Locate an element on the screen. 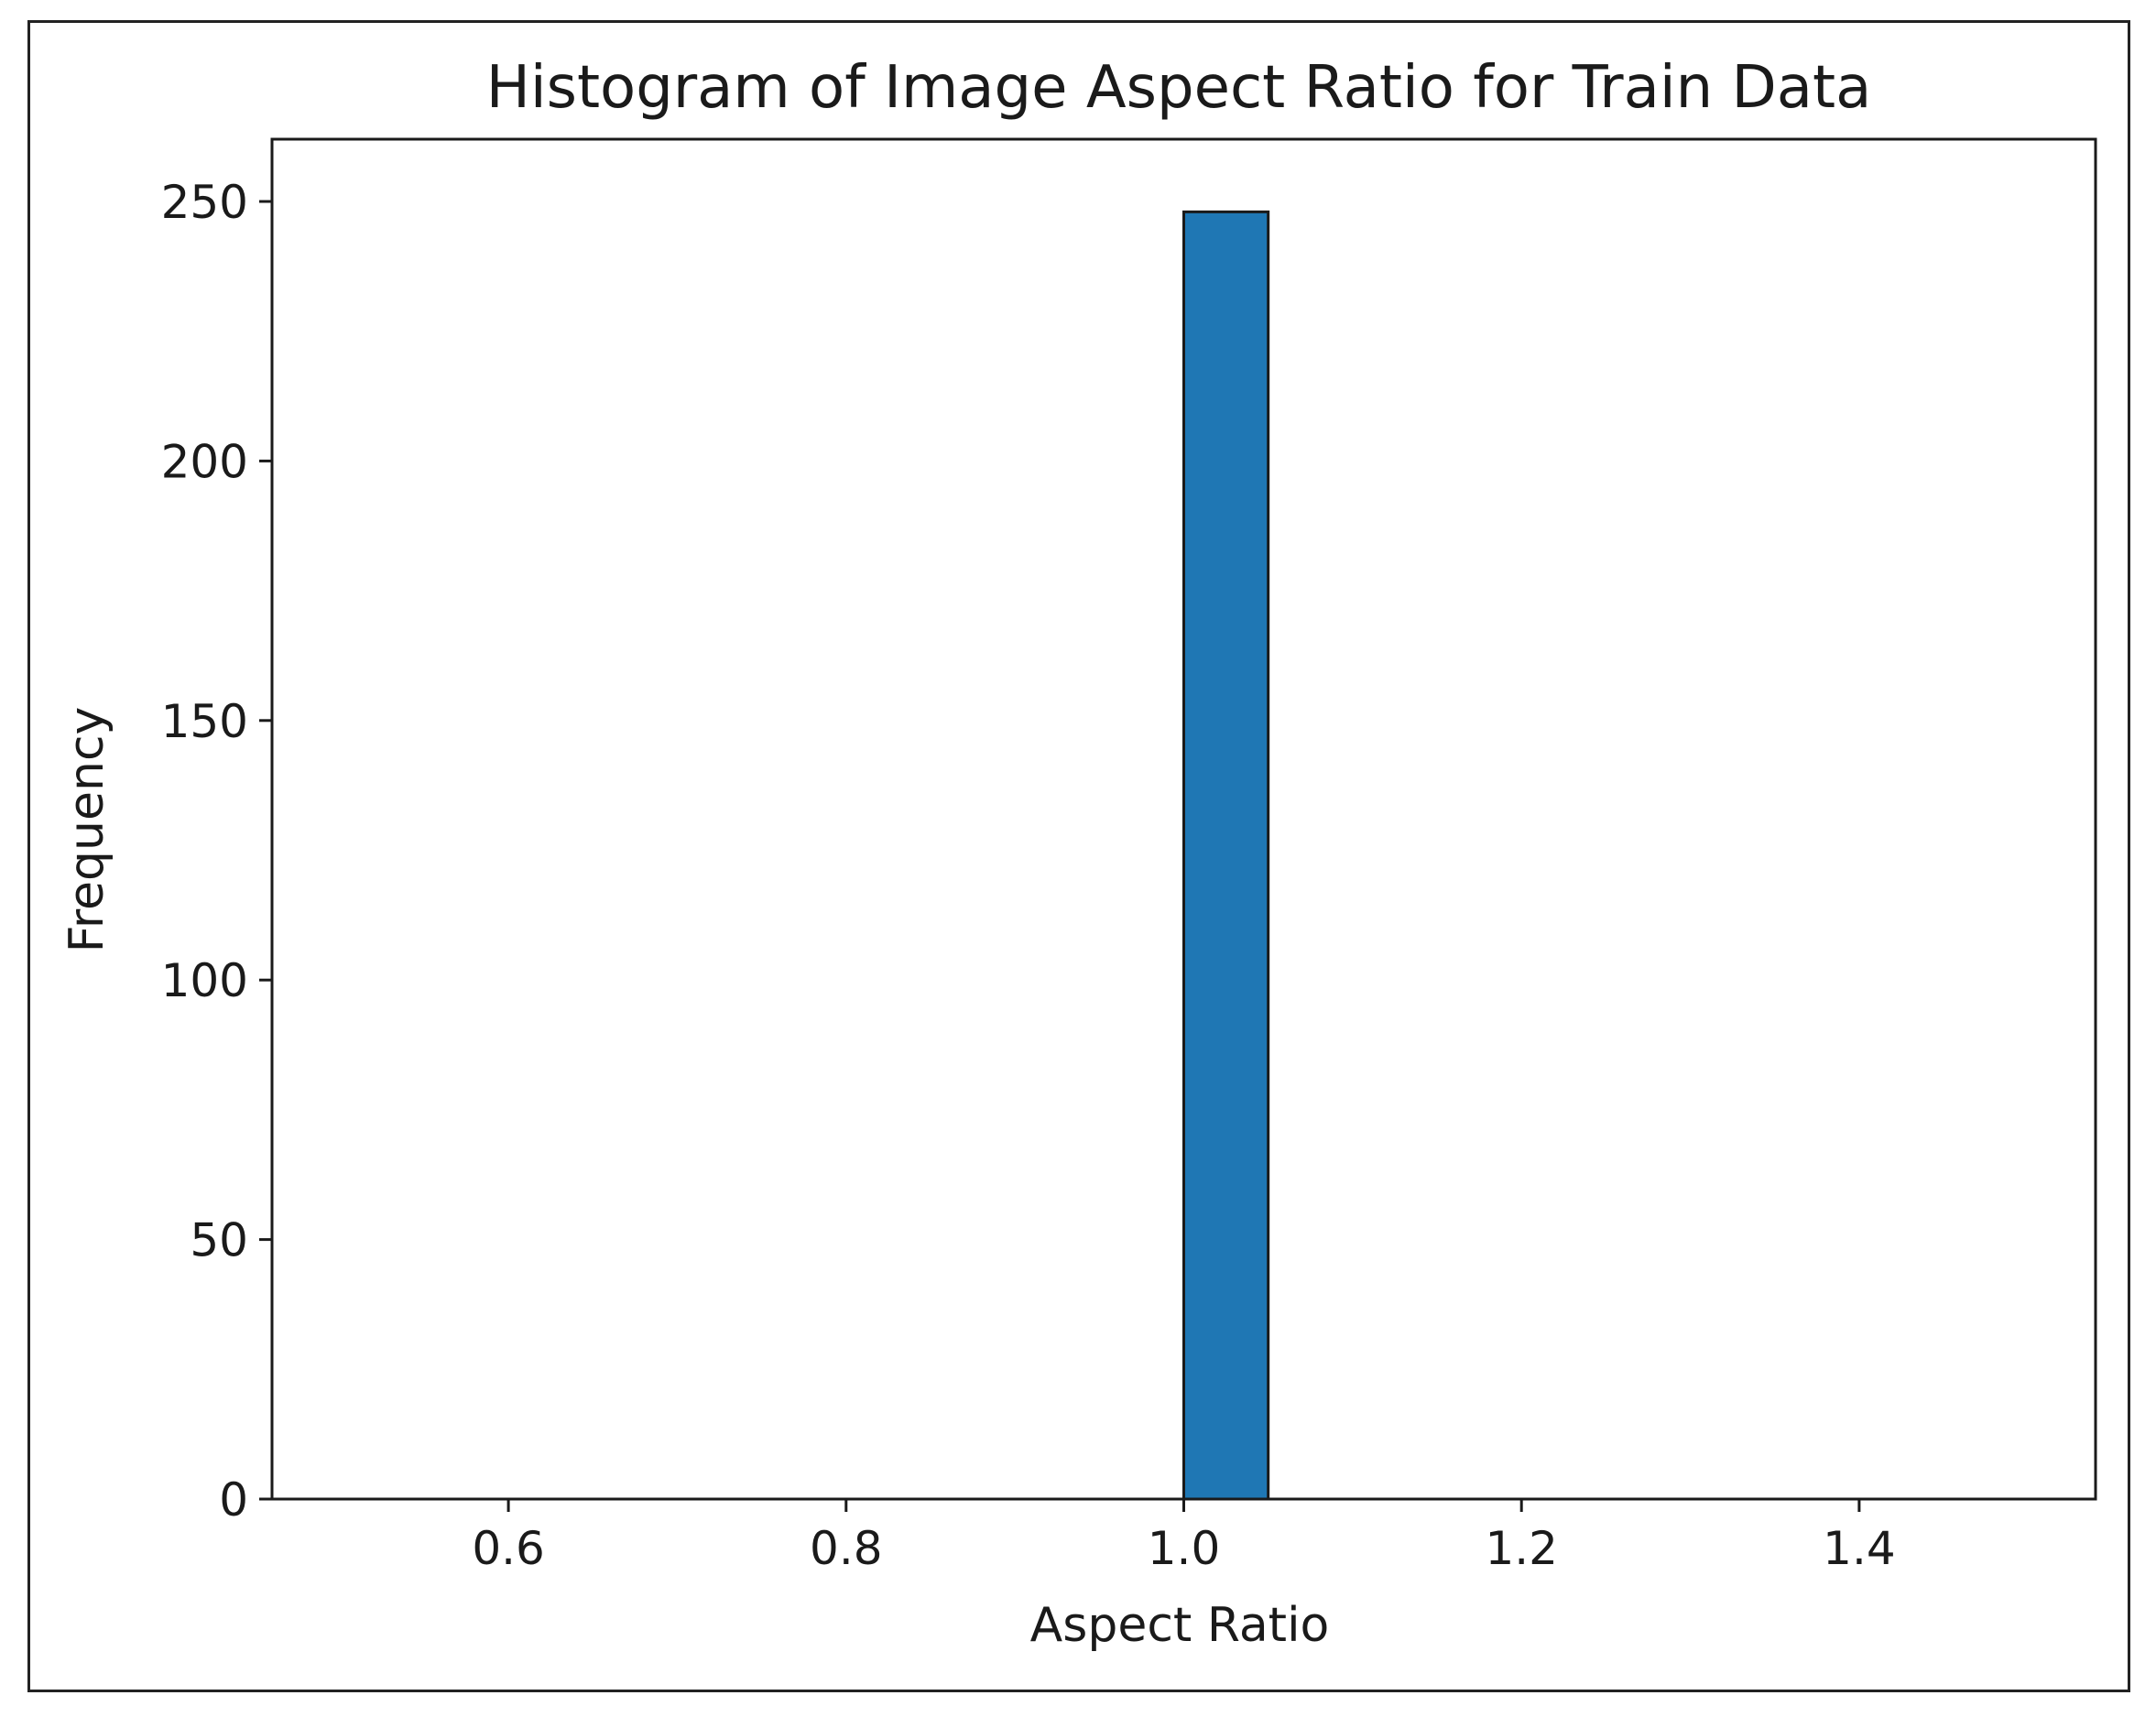 This screenshot has height=1717, width=2156. y-tick-label-1: 50 is located at coordinates (219, 1240).